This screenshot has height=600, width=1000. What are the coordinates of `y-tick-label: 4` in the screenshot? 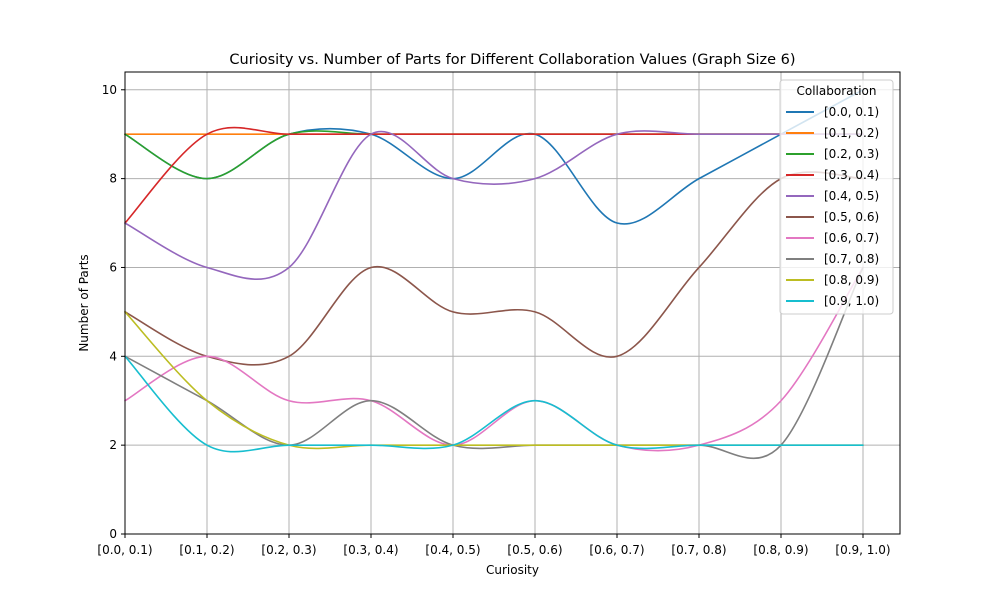 It's located at (113, 356).